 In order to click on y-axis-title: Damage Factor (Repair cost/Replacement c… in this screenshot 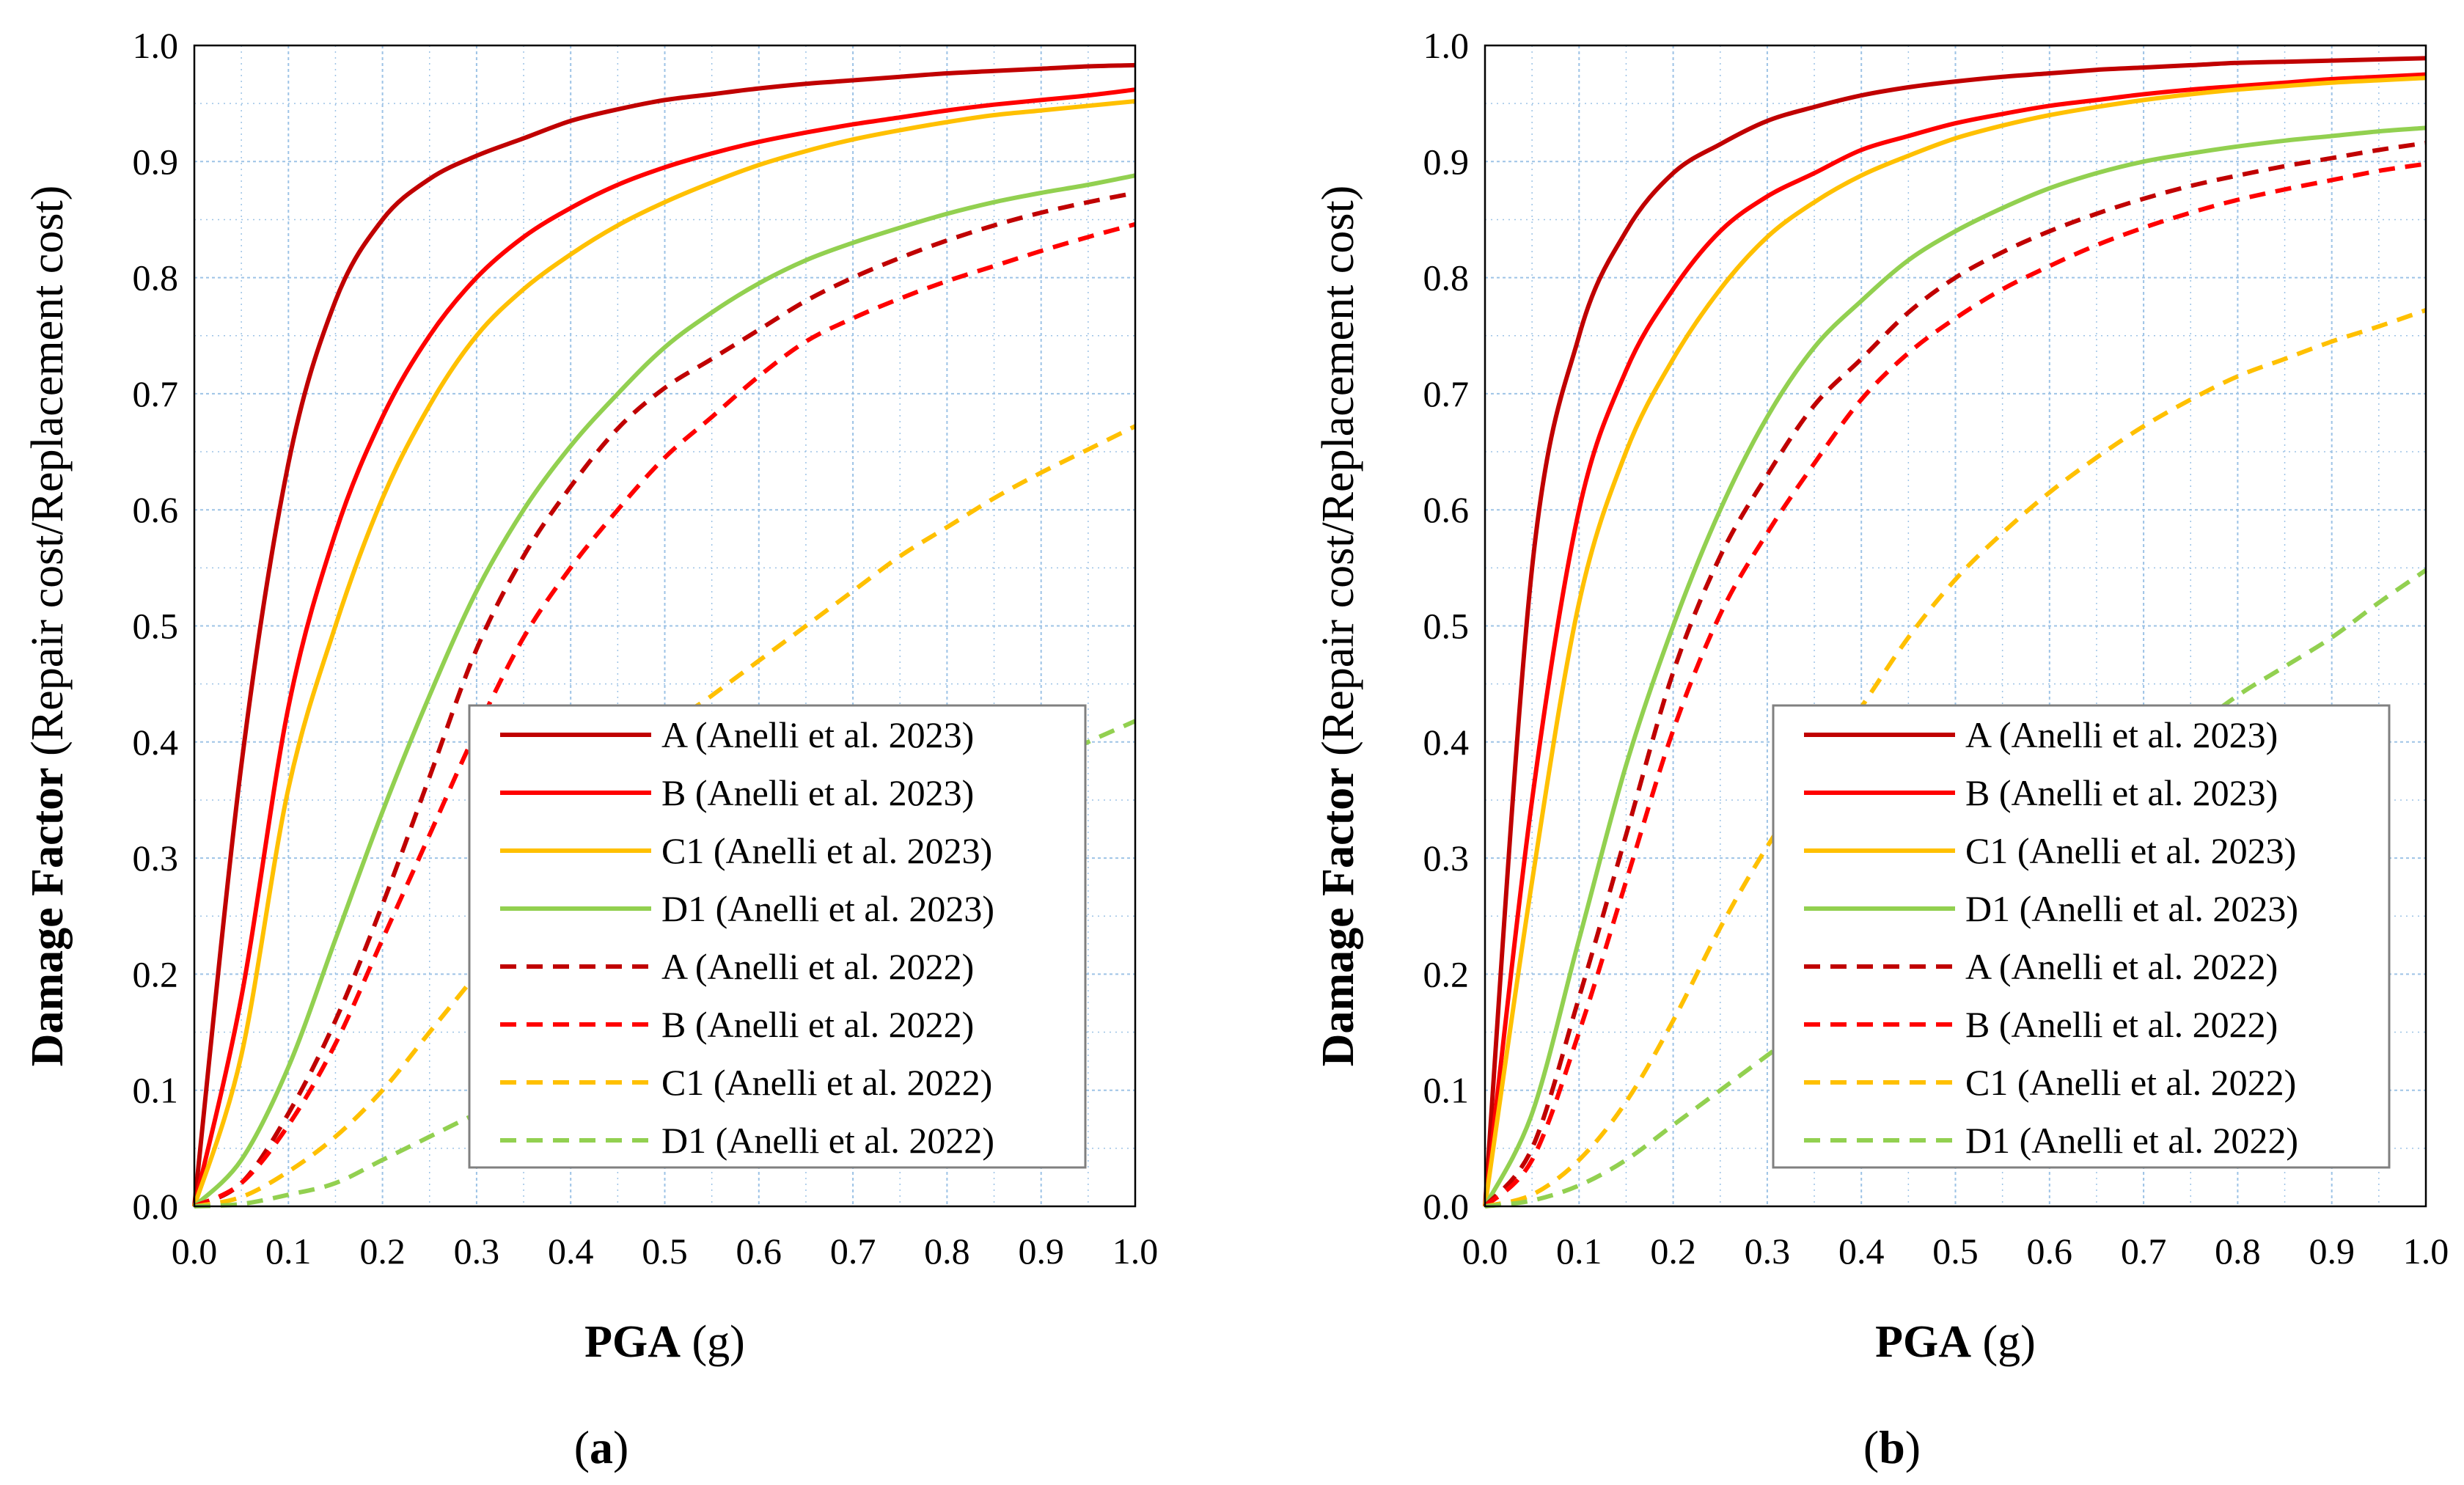, I will do `click(48, 626)`.